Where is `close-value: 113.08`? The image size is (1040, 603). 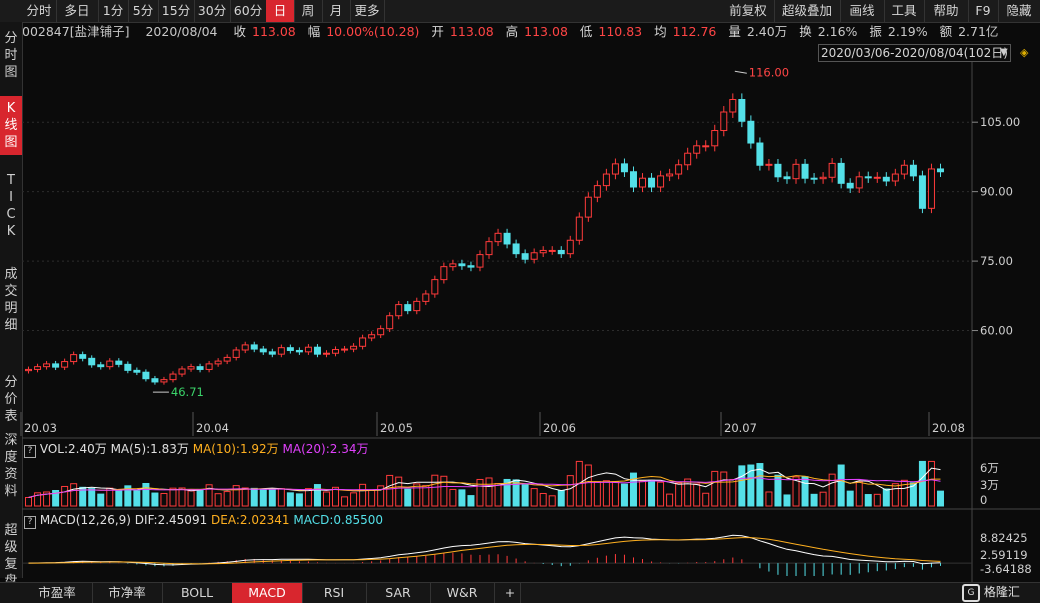 close-value: 113.08 is located at coordinates (274, 31).